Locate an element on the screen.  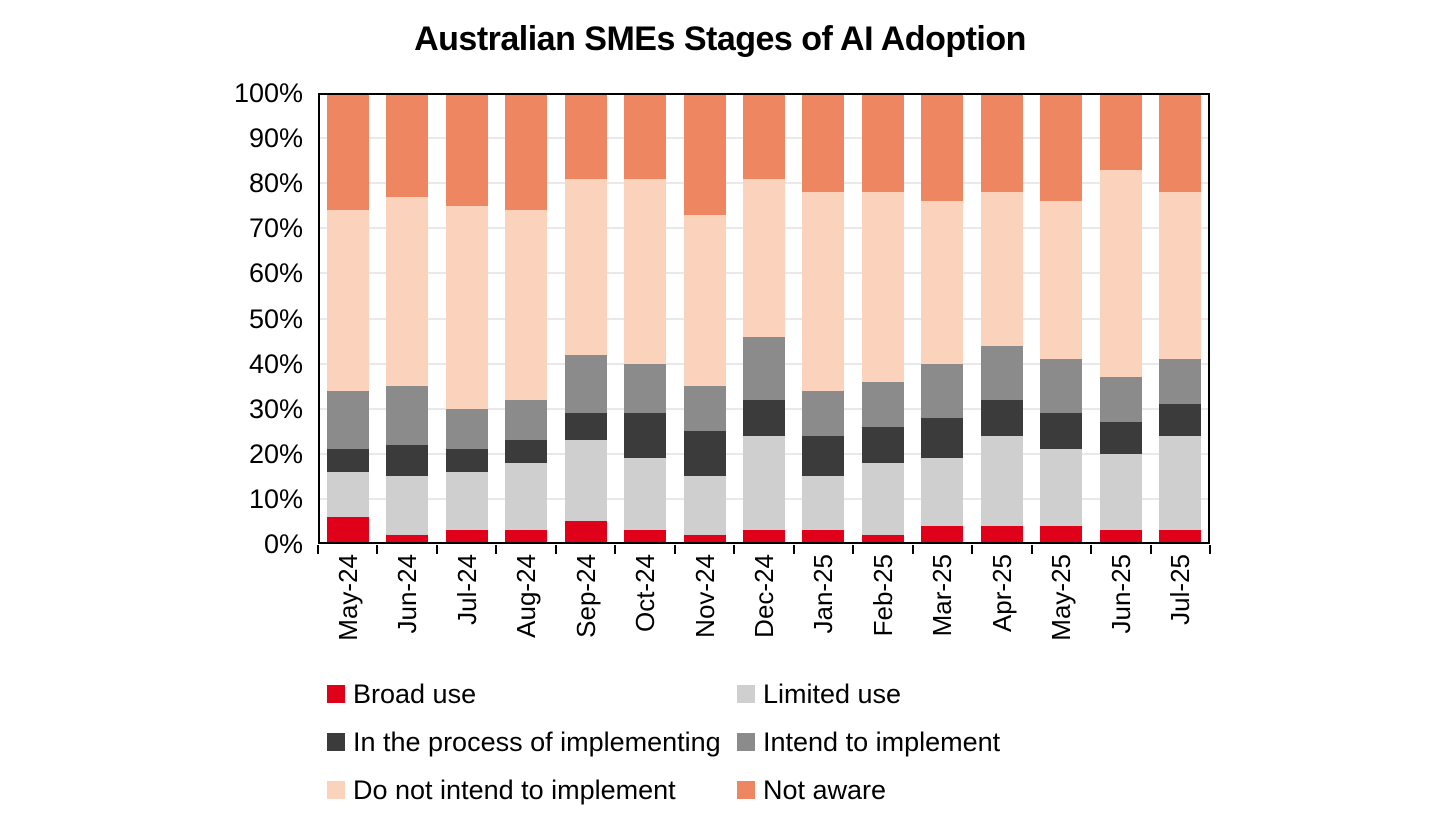
x-axis-label: Nov-24 is located at coordinates (704, 596).